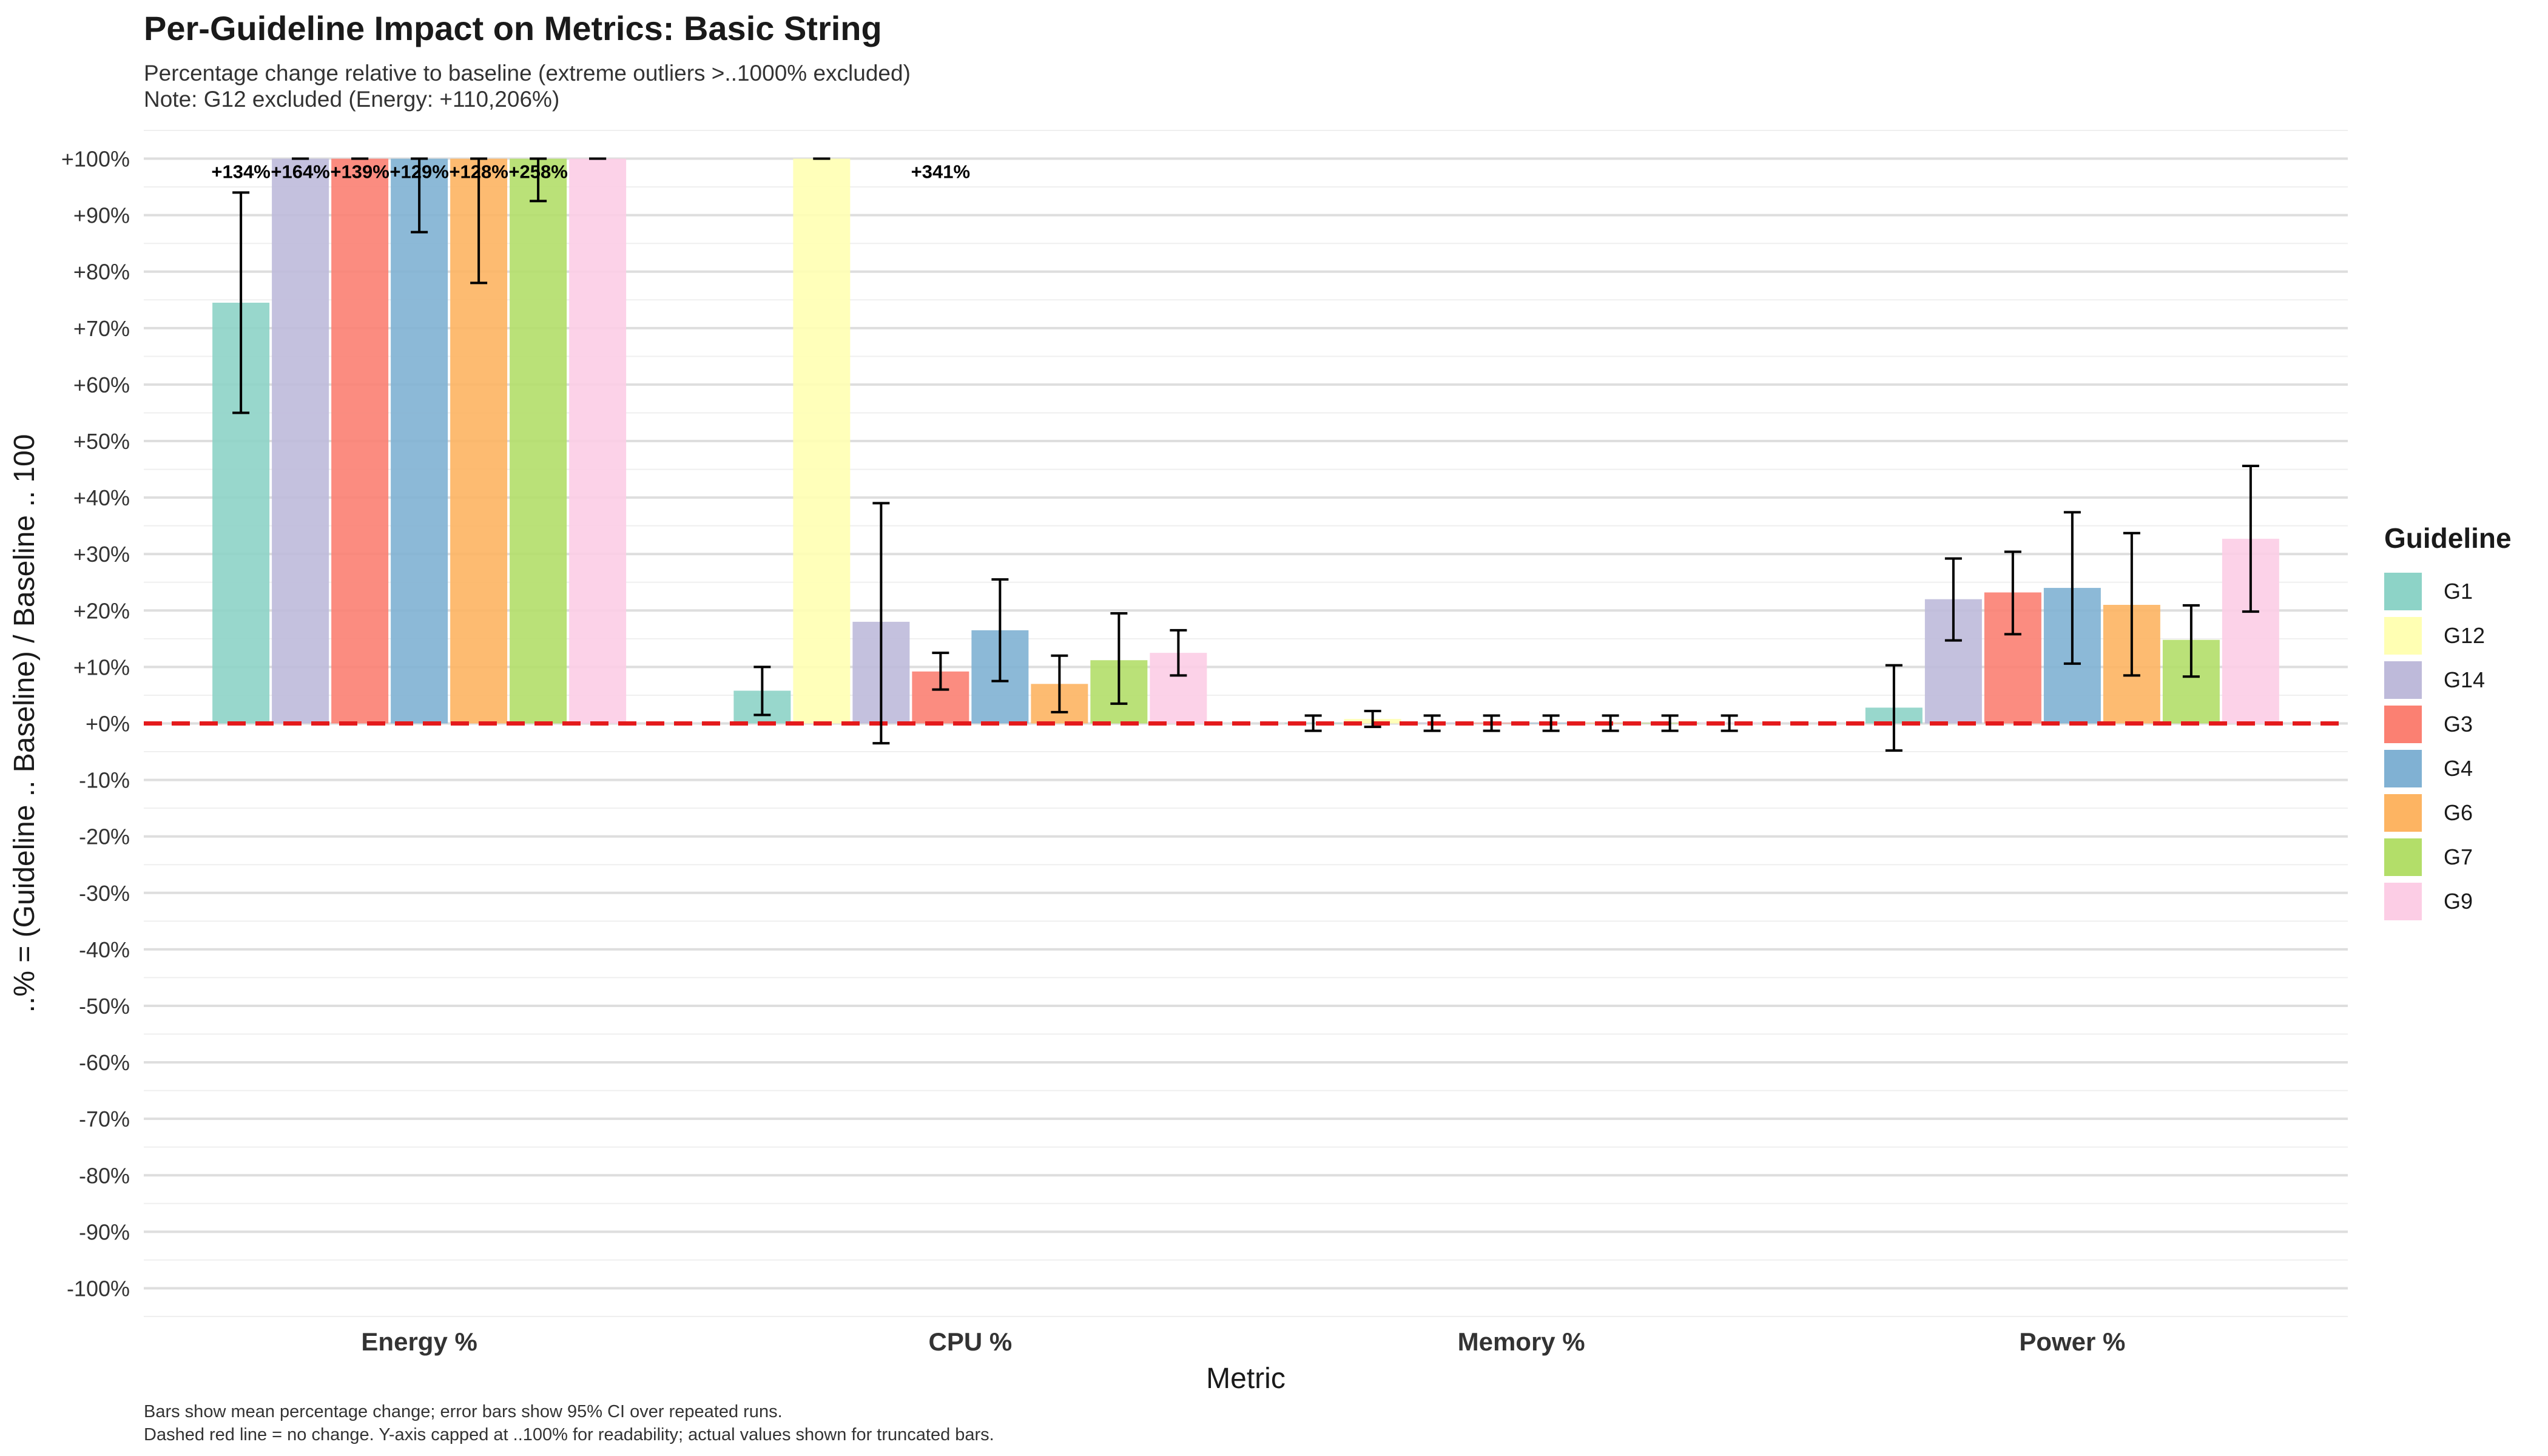  Describe the element at coordinates (971, 1341) in the screenshot. I see `x-tick-label: CPU %` at that location.